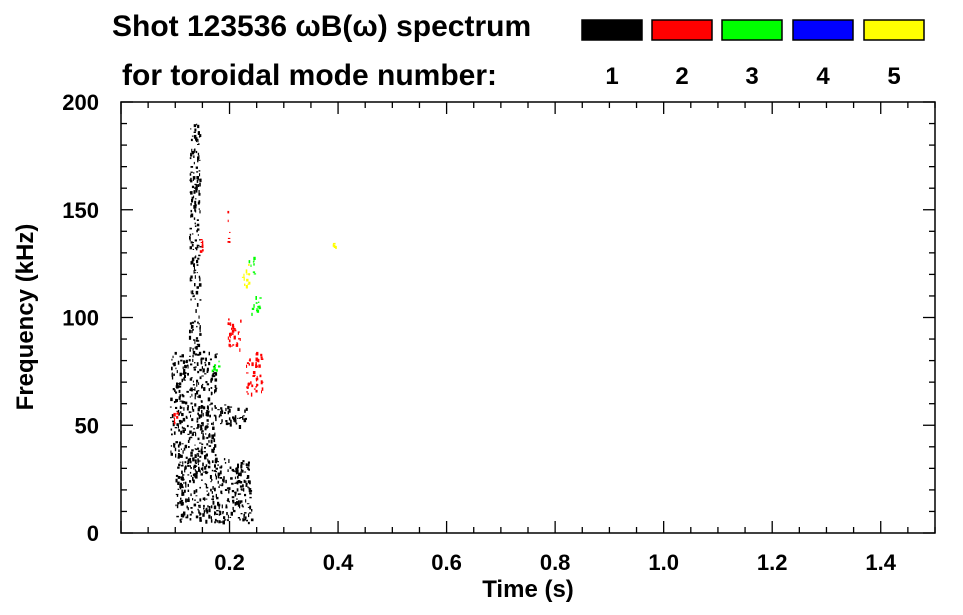 The image size is (963, 615). Describe the element at coordinates (880, 562) in the screenshot. I see `x-tick-label: 1.4` at that location.